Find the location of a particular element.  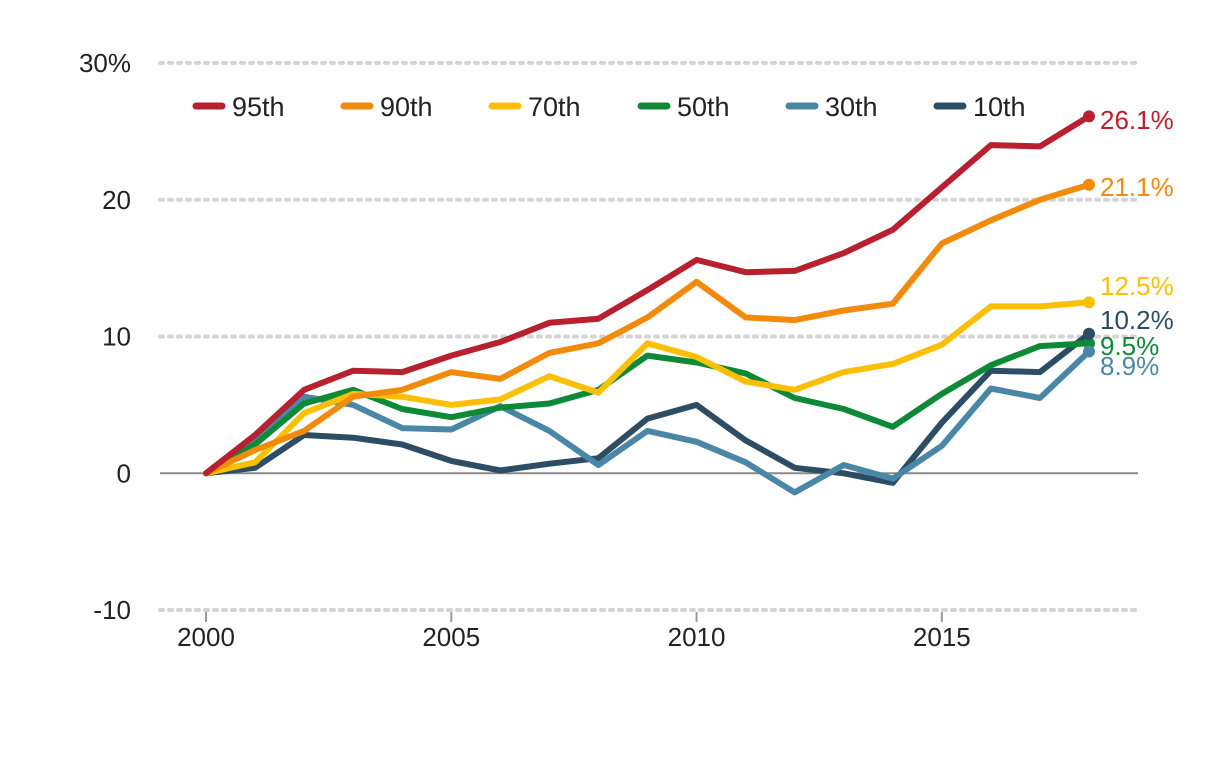

legend-label: 50th is located at coordinates (703, 107).